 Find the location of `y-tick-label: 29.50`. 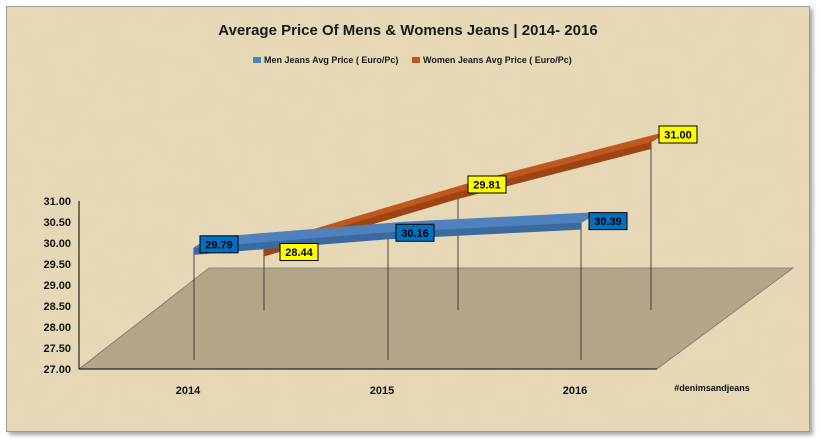

y-tick-label: 29.50 is located at coordinates (57, 265).